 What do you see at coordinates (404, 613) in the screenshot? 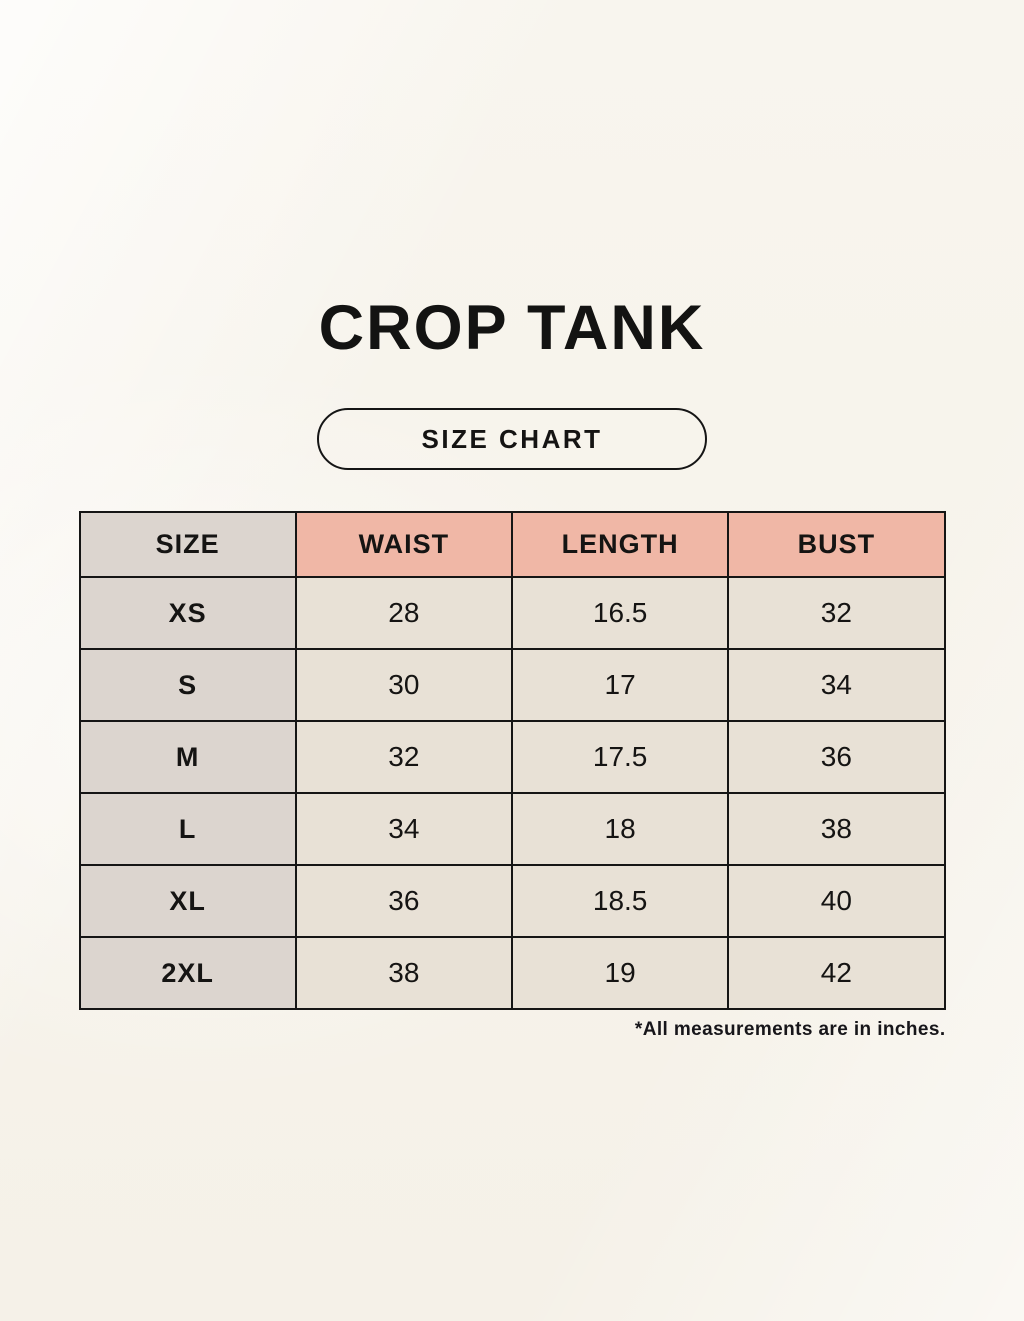
I see `cell-waist: 28` at bounding box center [404, 613].